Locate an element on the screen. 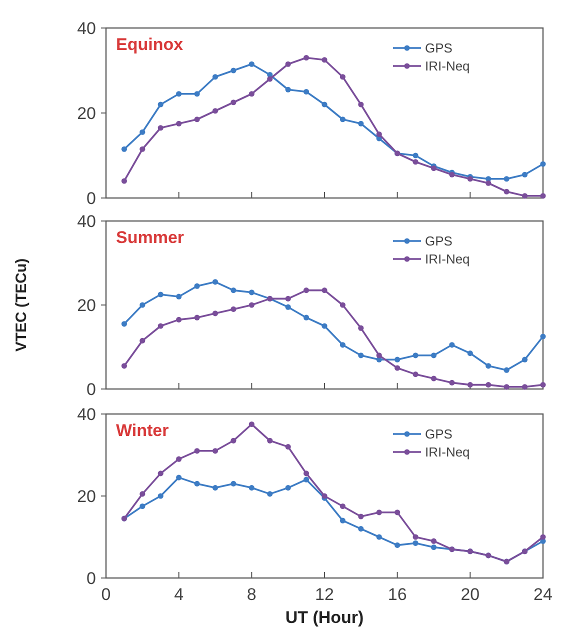  x-tick-label: 4 is located at coordinates (179, 594).